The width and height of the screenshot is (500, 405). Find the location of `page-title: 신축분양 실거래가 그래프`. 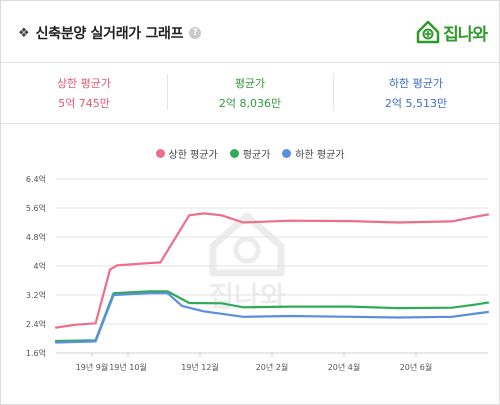

page-title: 신축분양 실거래가 그래프 is located at coordinates (109, 34).